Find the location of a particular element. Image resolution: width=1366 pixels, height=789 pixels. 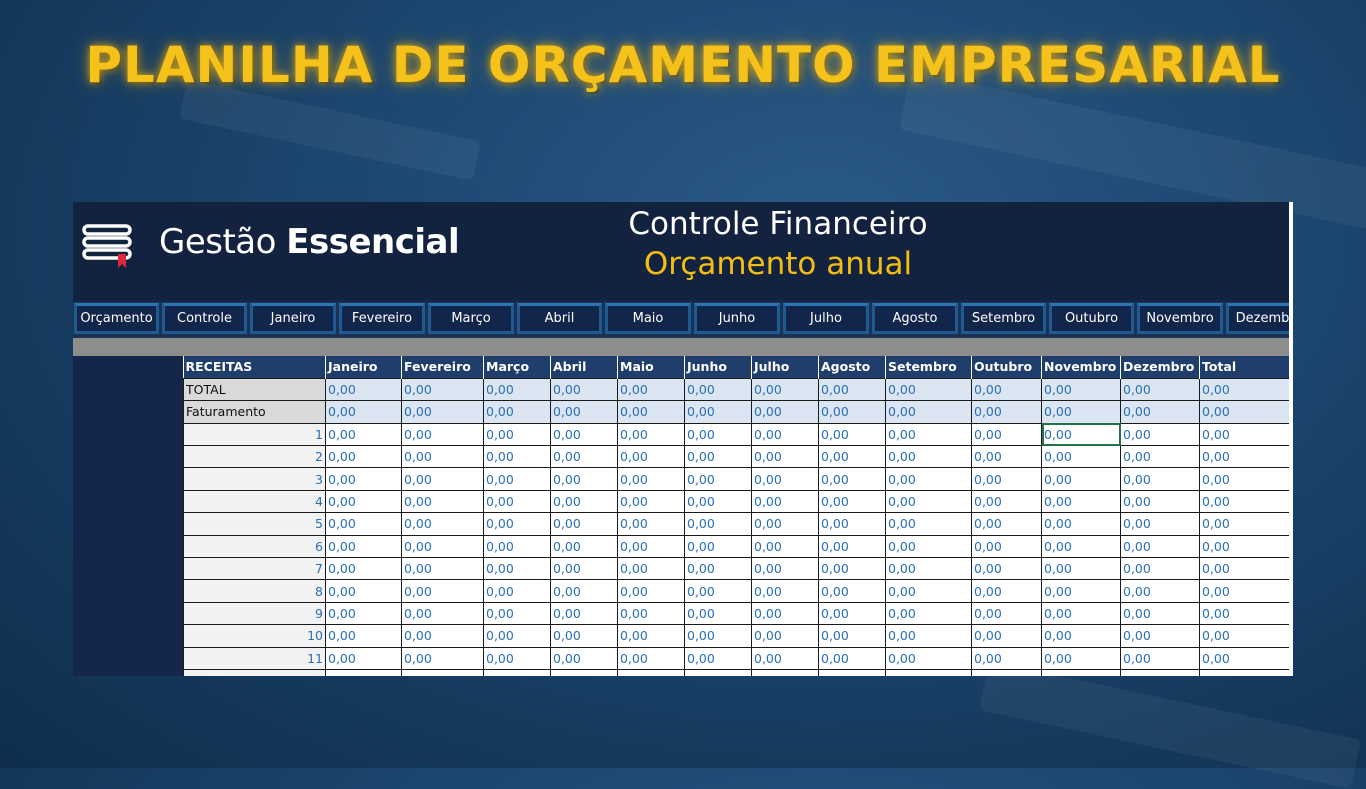

nav-tab-agosto: Agosto is located at coordinates (915, 318).